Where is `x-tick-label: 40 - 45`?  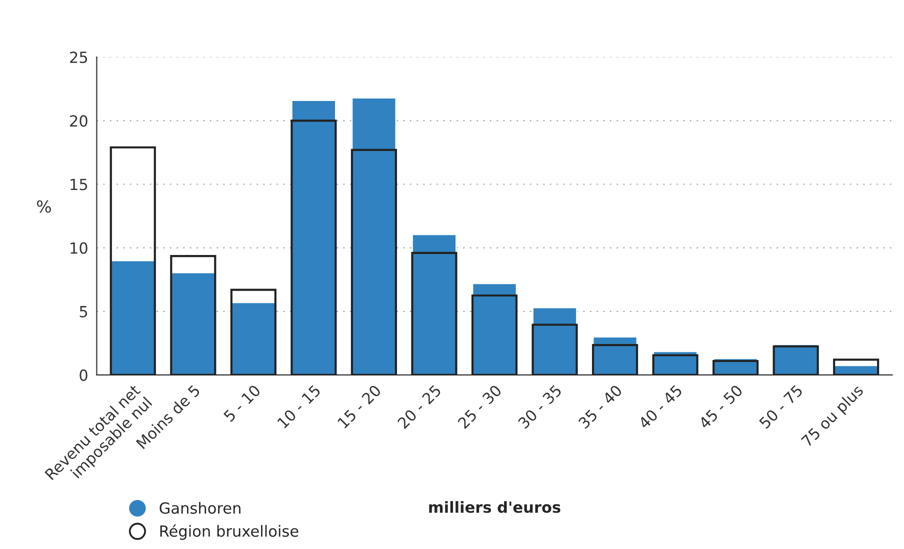 x-tick-label: 40 - 45 is located at coordinates (660, 407).